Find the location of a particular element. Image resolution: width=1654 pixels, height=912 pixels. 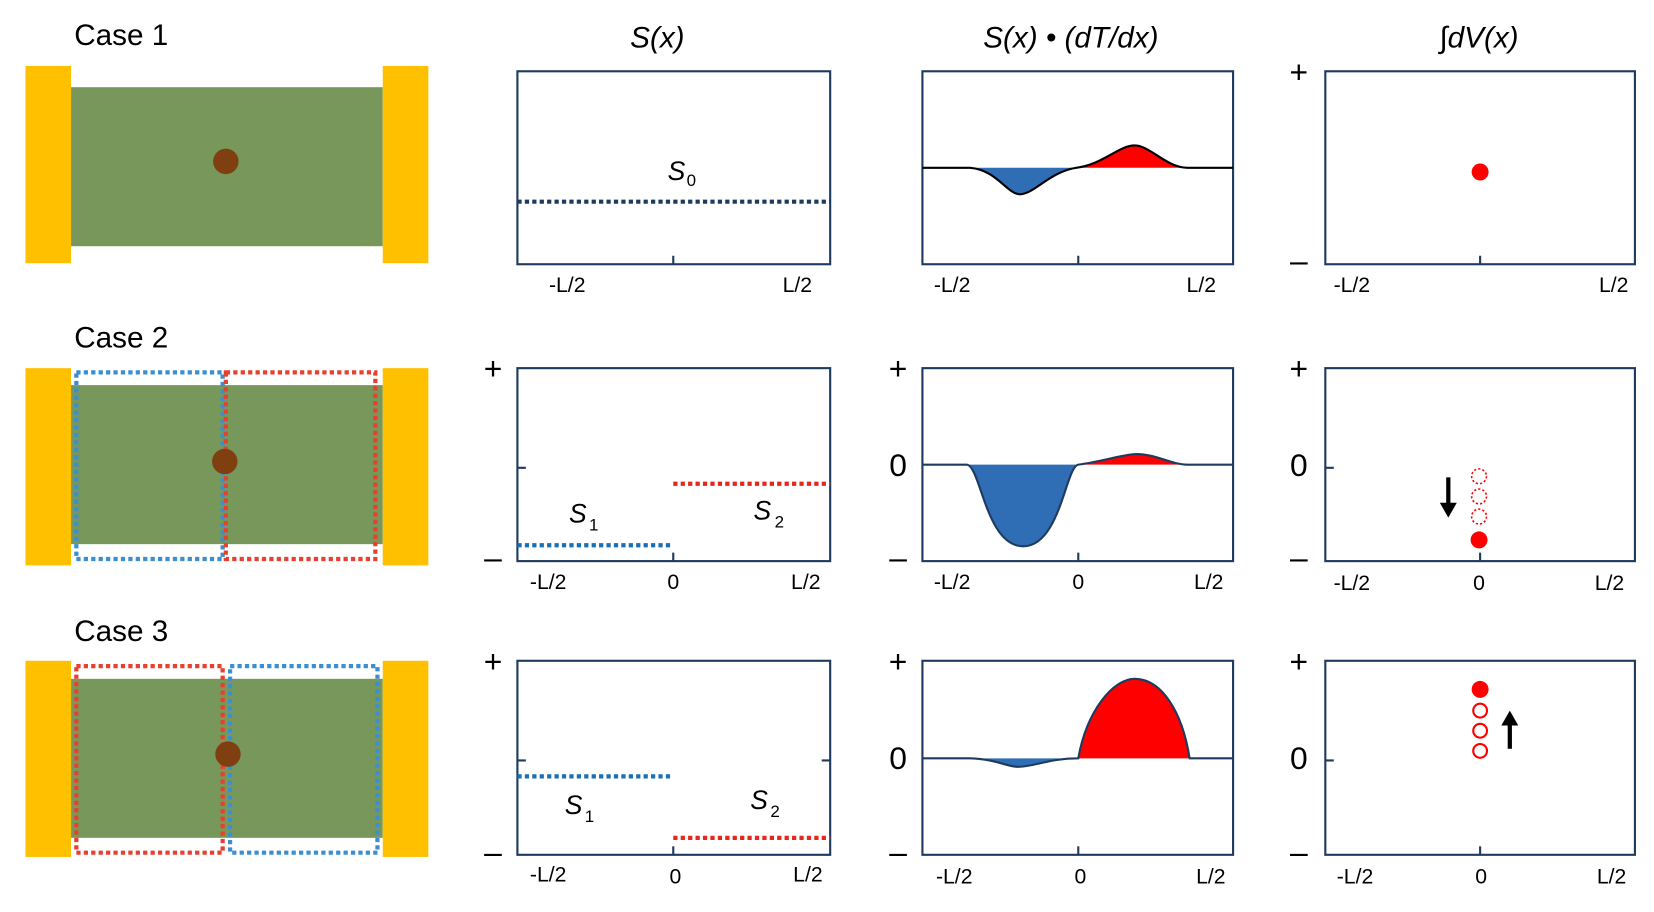

profile-label-sub: 0 is located at coordinates (691, 180).